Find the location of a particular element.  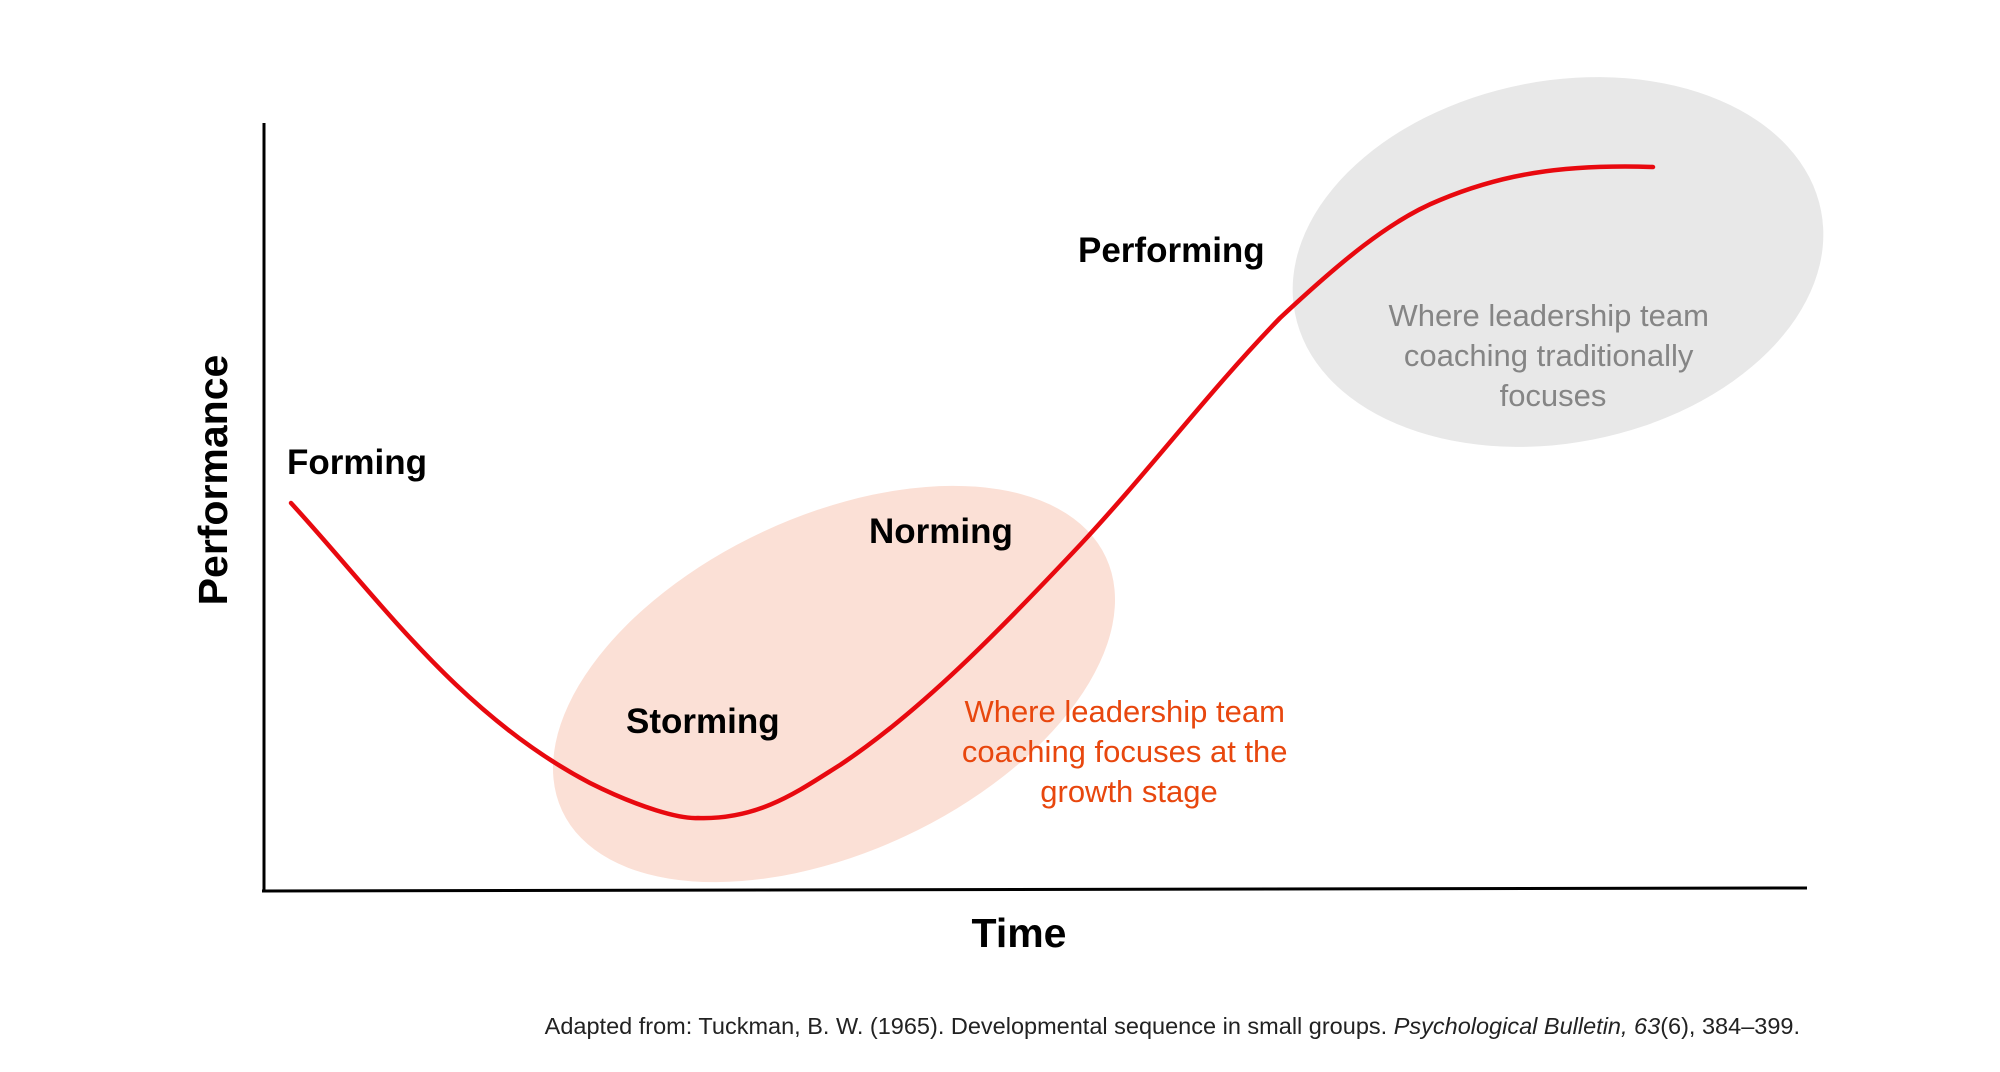

stage-label-norming: Norming is located at coordinates (941, 531).